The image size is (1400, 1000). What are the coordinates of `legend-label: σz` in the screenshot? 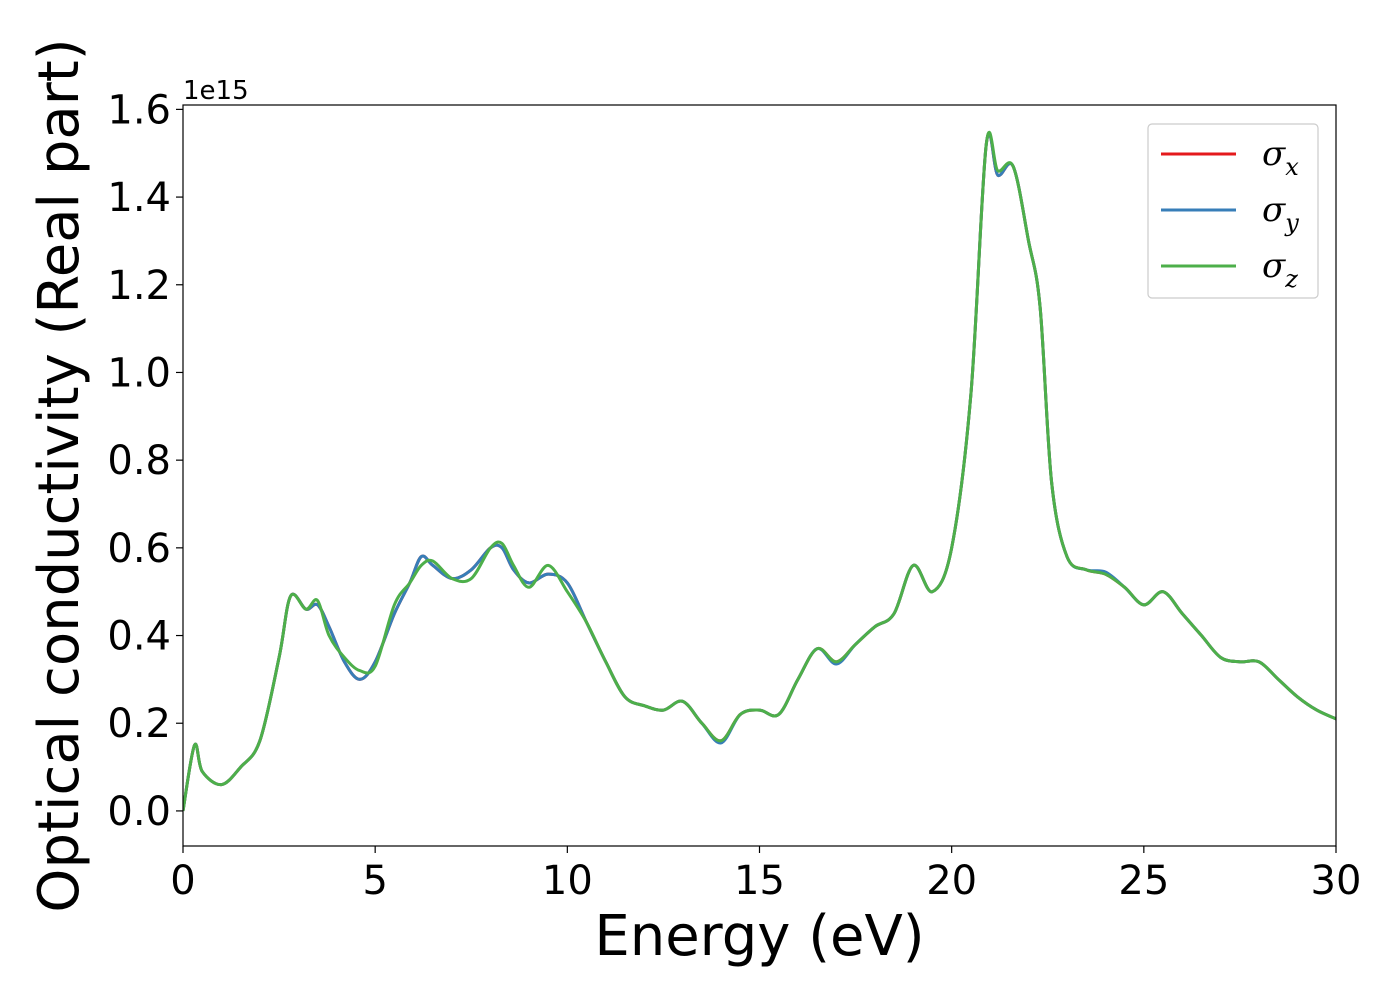 It's located at (1280, 269).